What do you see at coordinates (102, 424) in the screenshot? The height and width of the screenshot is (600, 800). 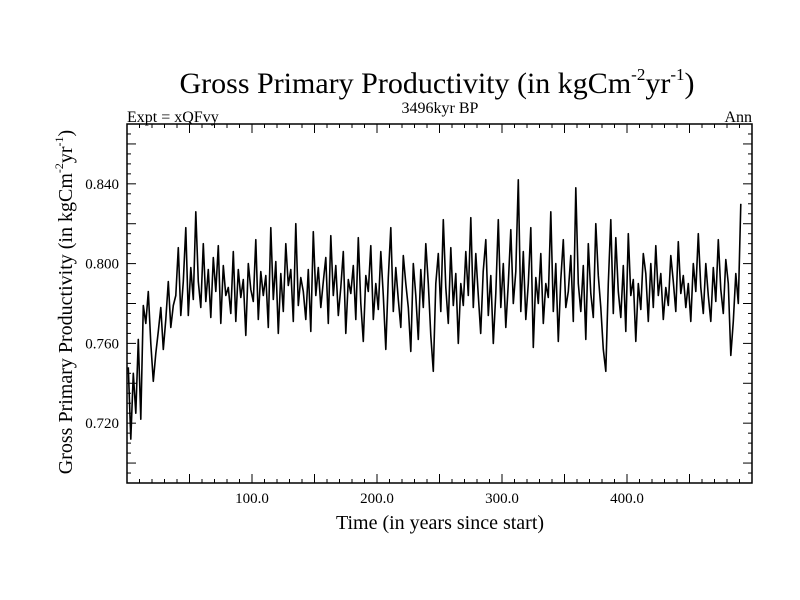 I see `y-tick-label: 0.720` at bounding box center [102, 424].